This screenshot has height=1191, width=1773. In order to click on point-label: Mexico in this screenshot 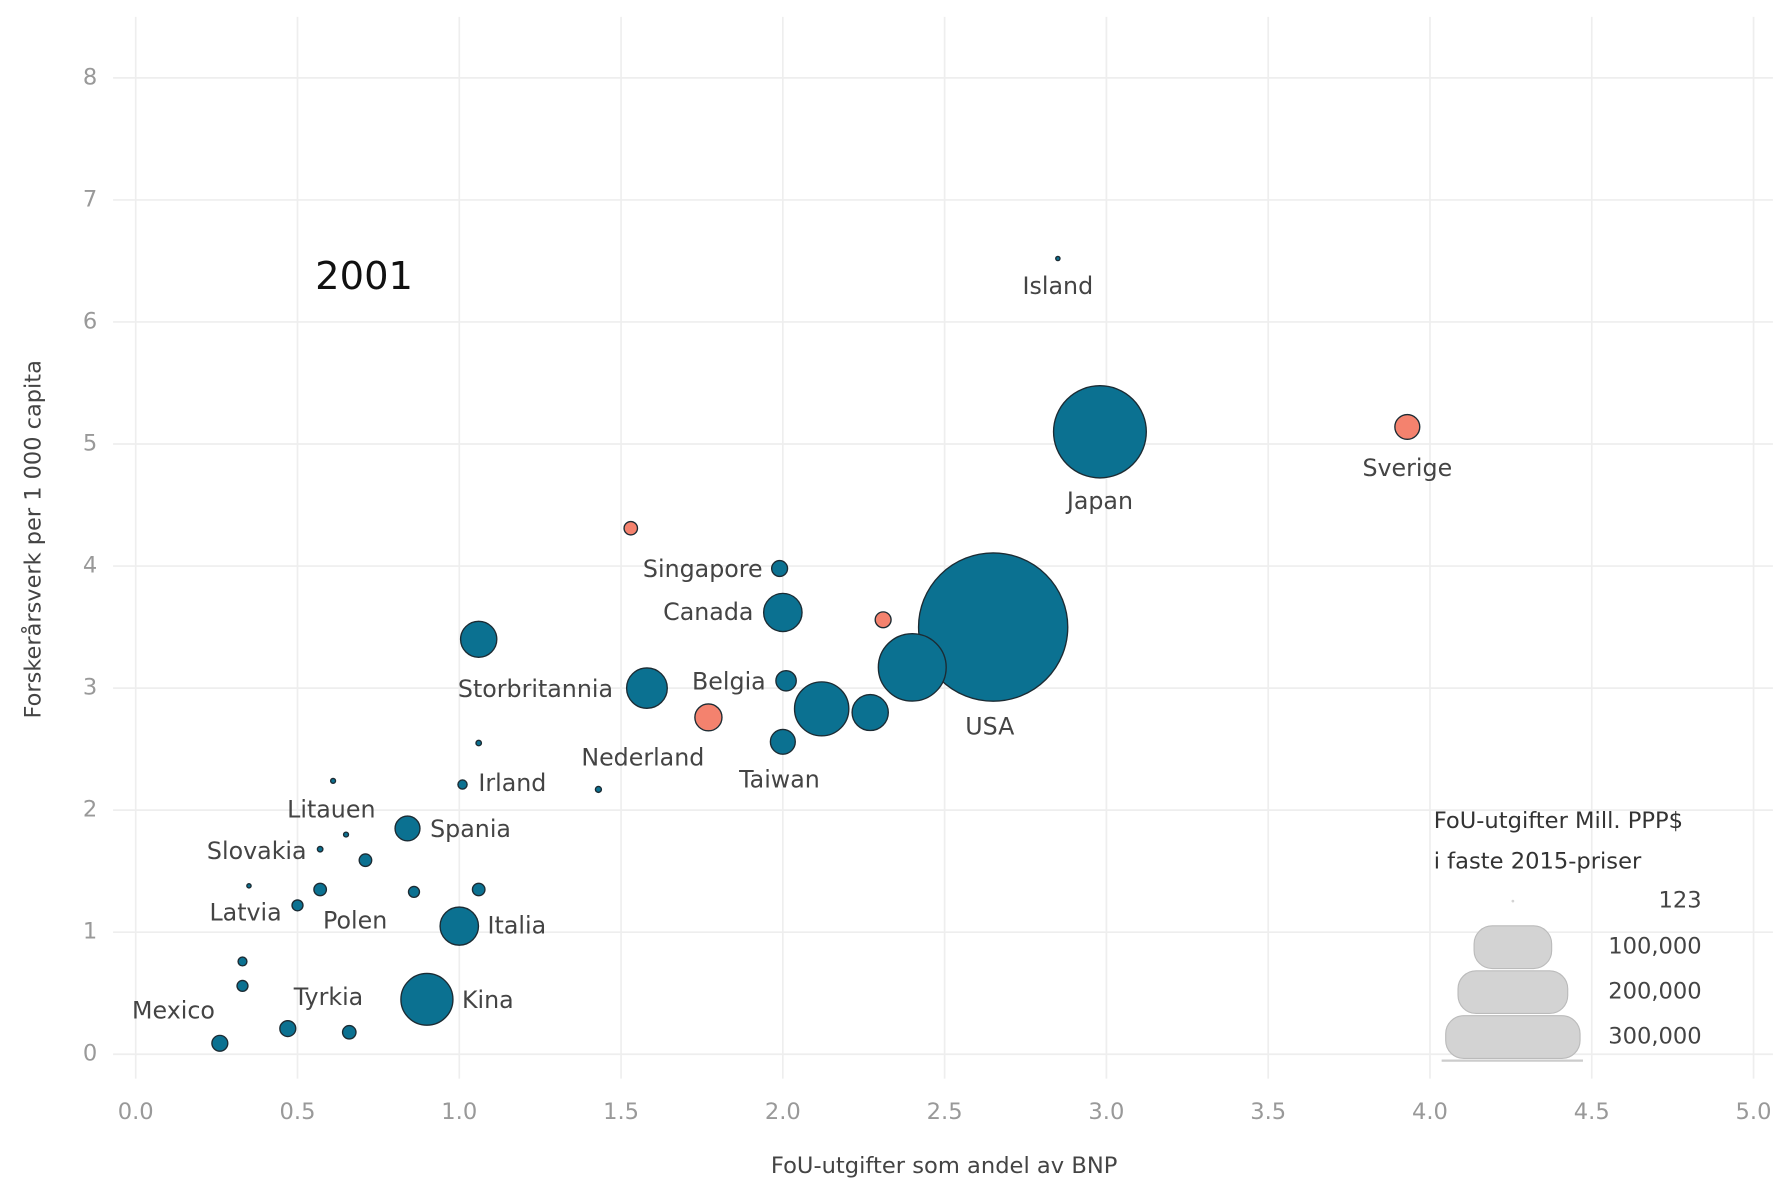, I will do `click(173, 1010)`.